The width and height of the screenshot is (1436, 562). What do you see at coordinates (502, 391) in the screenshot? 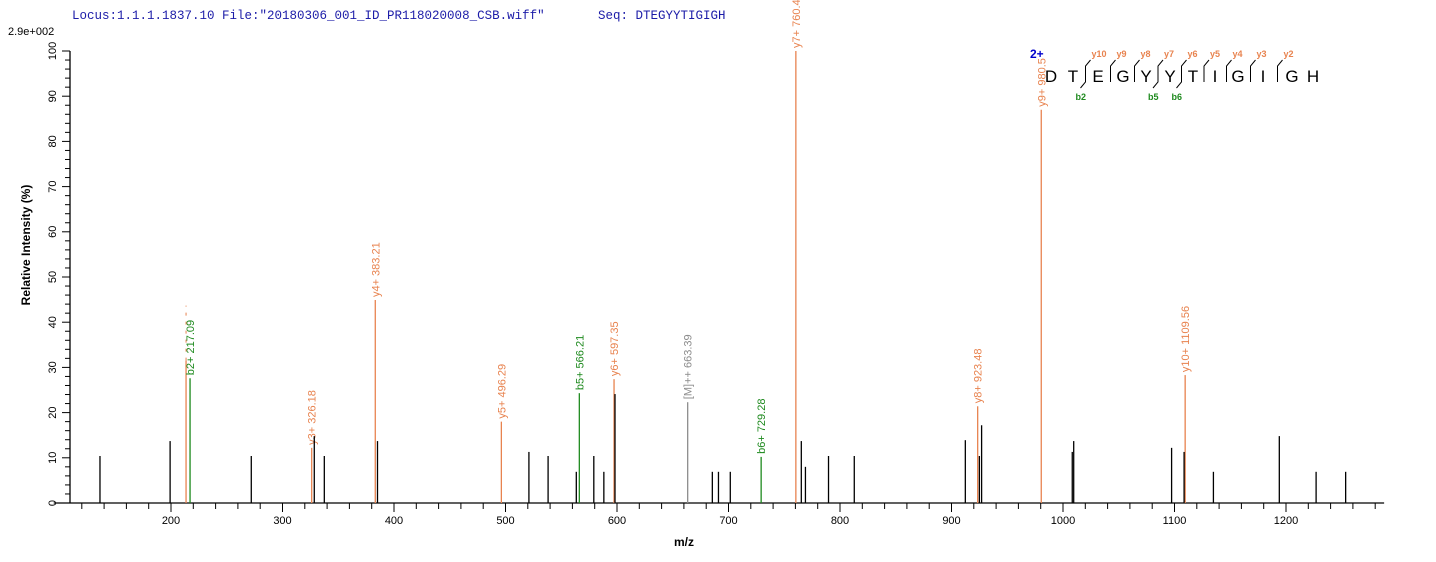
I see `peak-label: y5+ 496.29` at bounding box center [502, 391].